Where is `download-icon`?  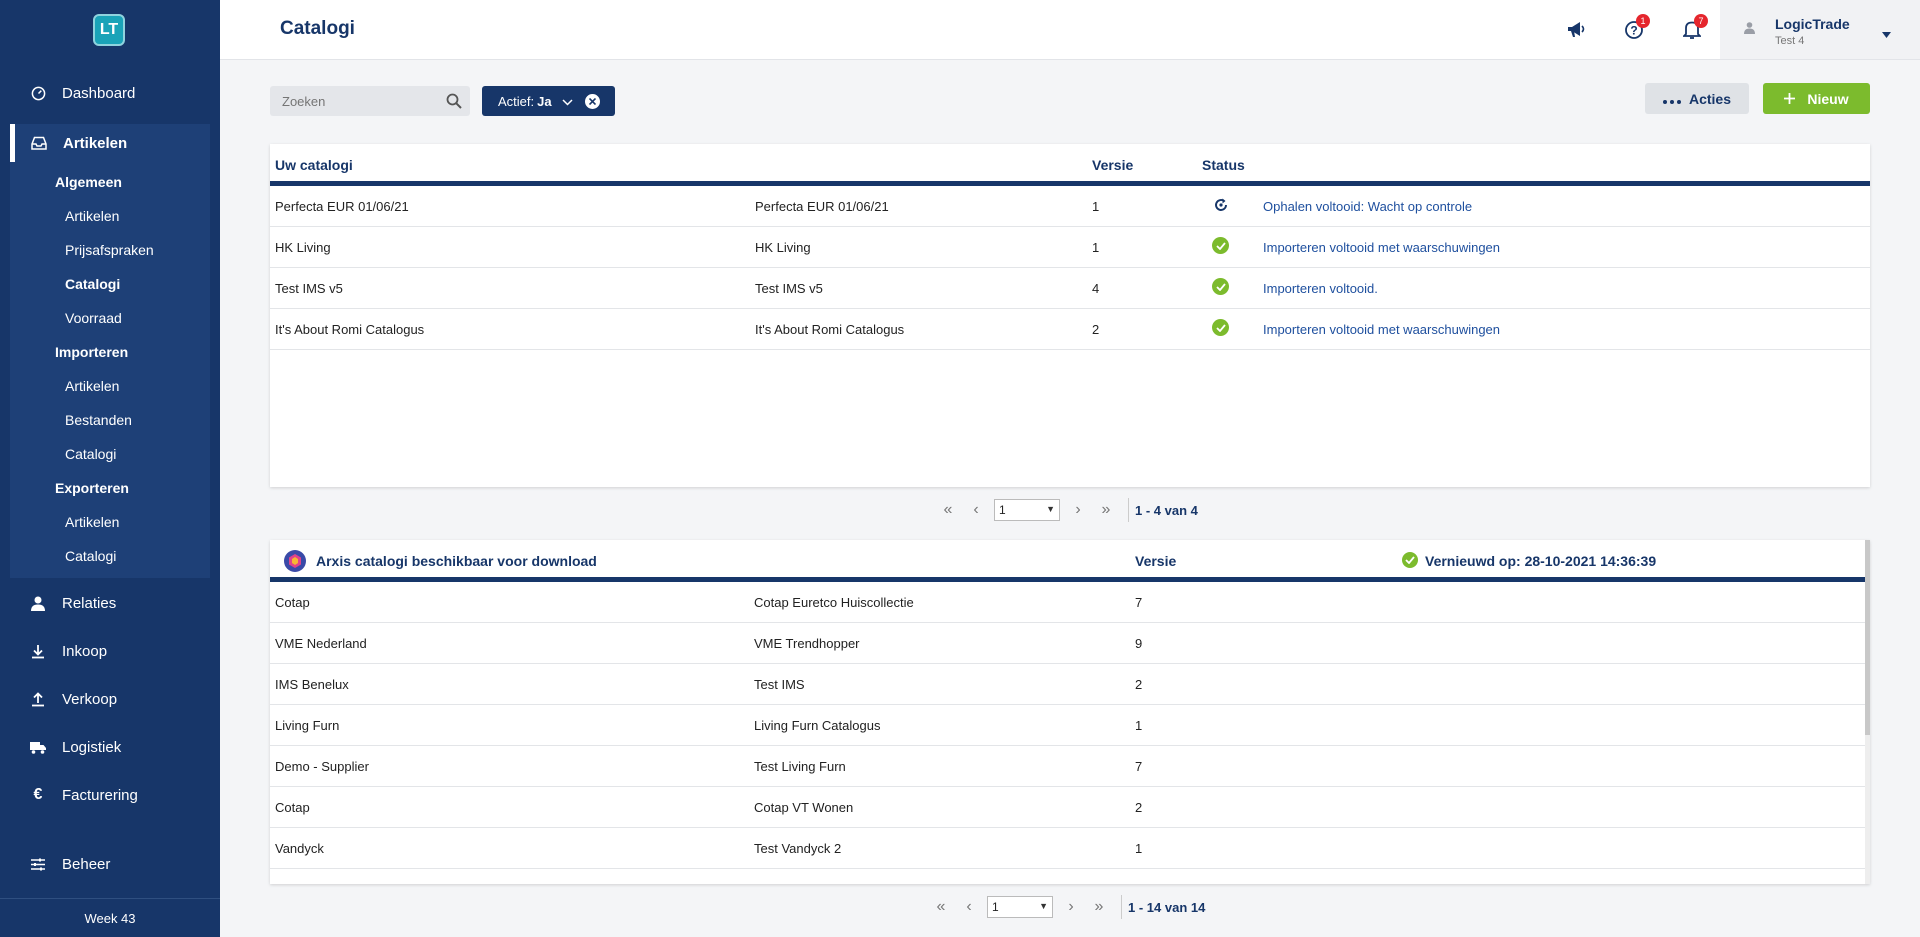
download-icon is located at coordinates (38, 651).